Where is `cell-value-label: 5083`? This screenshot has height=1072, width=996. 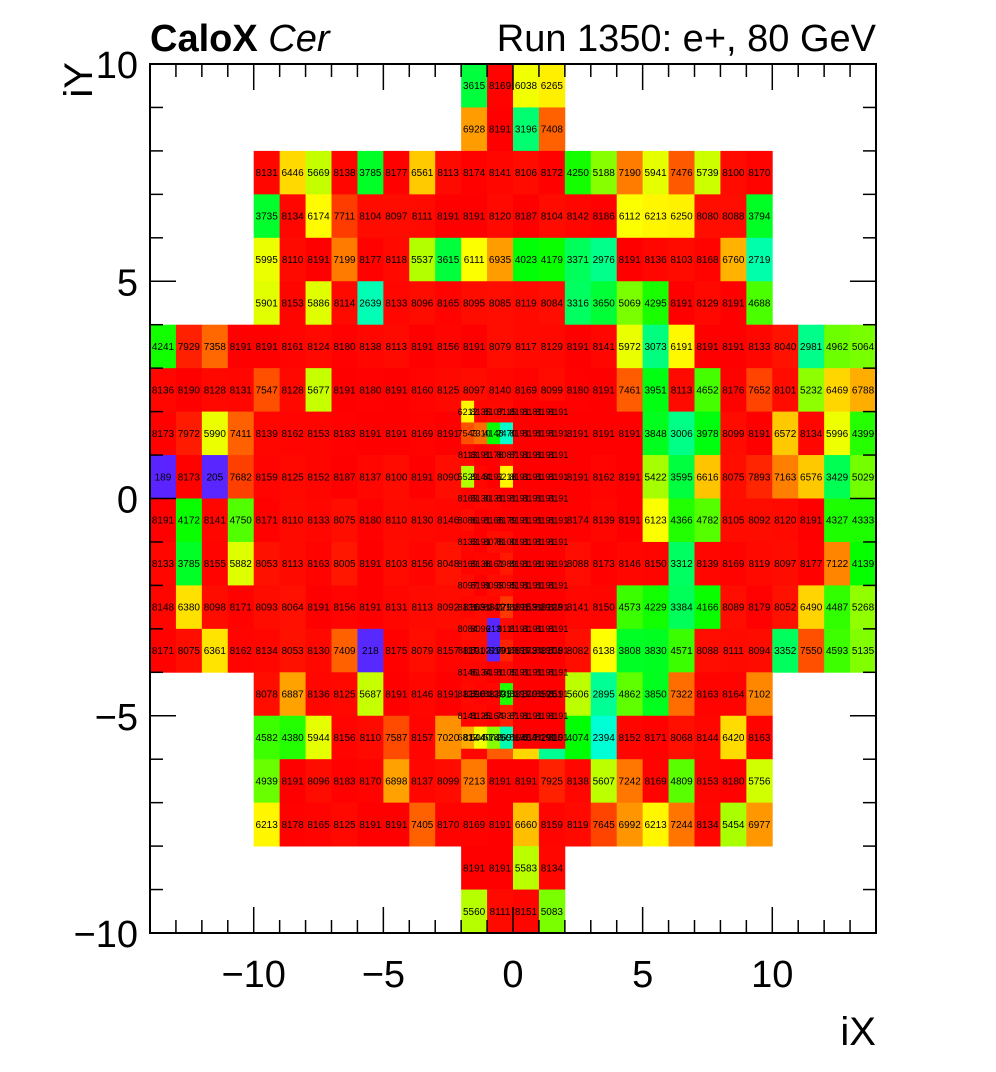
cell-value-label: 5083 is located at coordinates (552, 912).